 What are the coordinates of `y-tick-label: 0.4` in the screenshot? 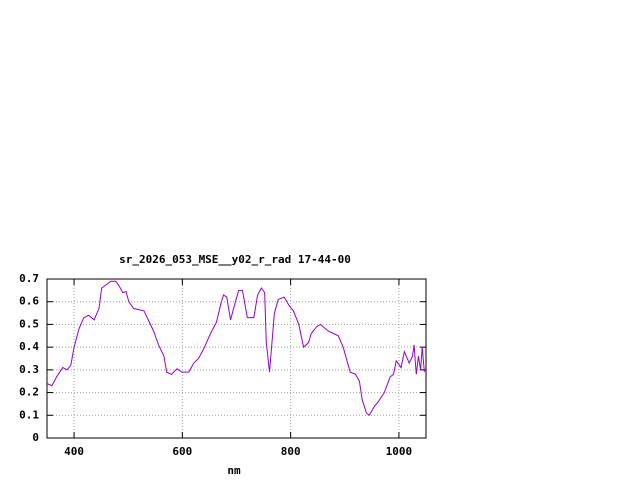 It's located at (29, 346).